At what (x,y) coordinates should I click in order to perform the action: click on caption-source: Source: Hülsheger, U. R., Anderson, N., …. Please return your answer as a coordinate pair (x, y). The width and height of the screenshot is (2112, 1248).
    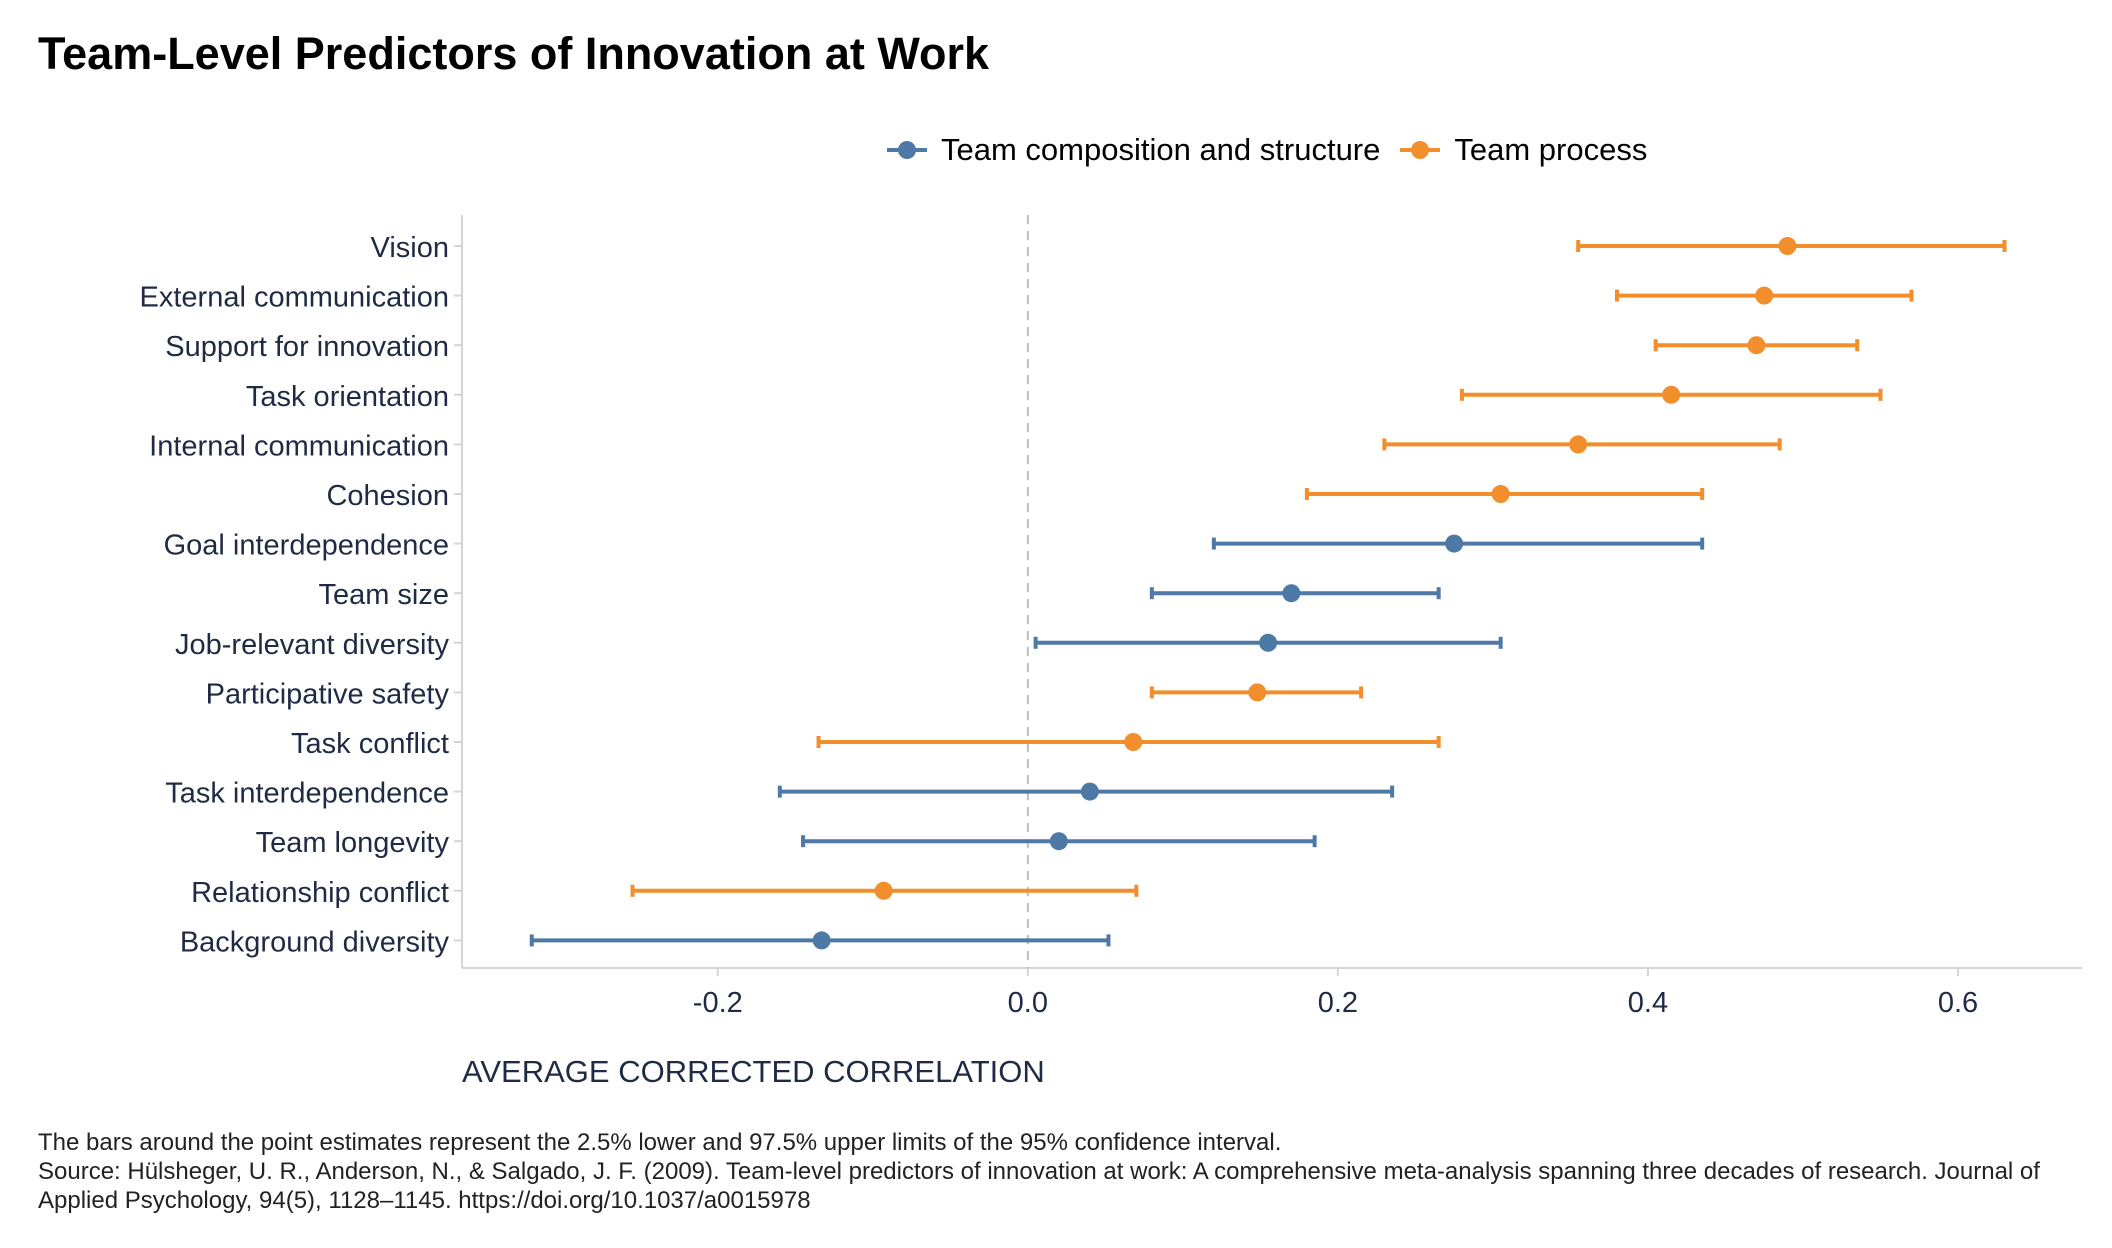
    Looking at the image, I should click on (1042, 1186).